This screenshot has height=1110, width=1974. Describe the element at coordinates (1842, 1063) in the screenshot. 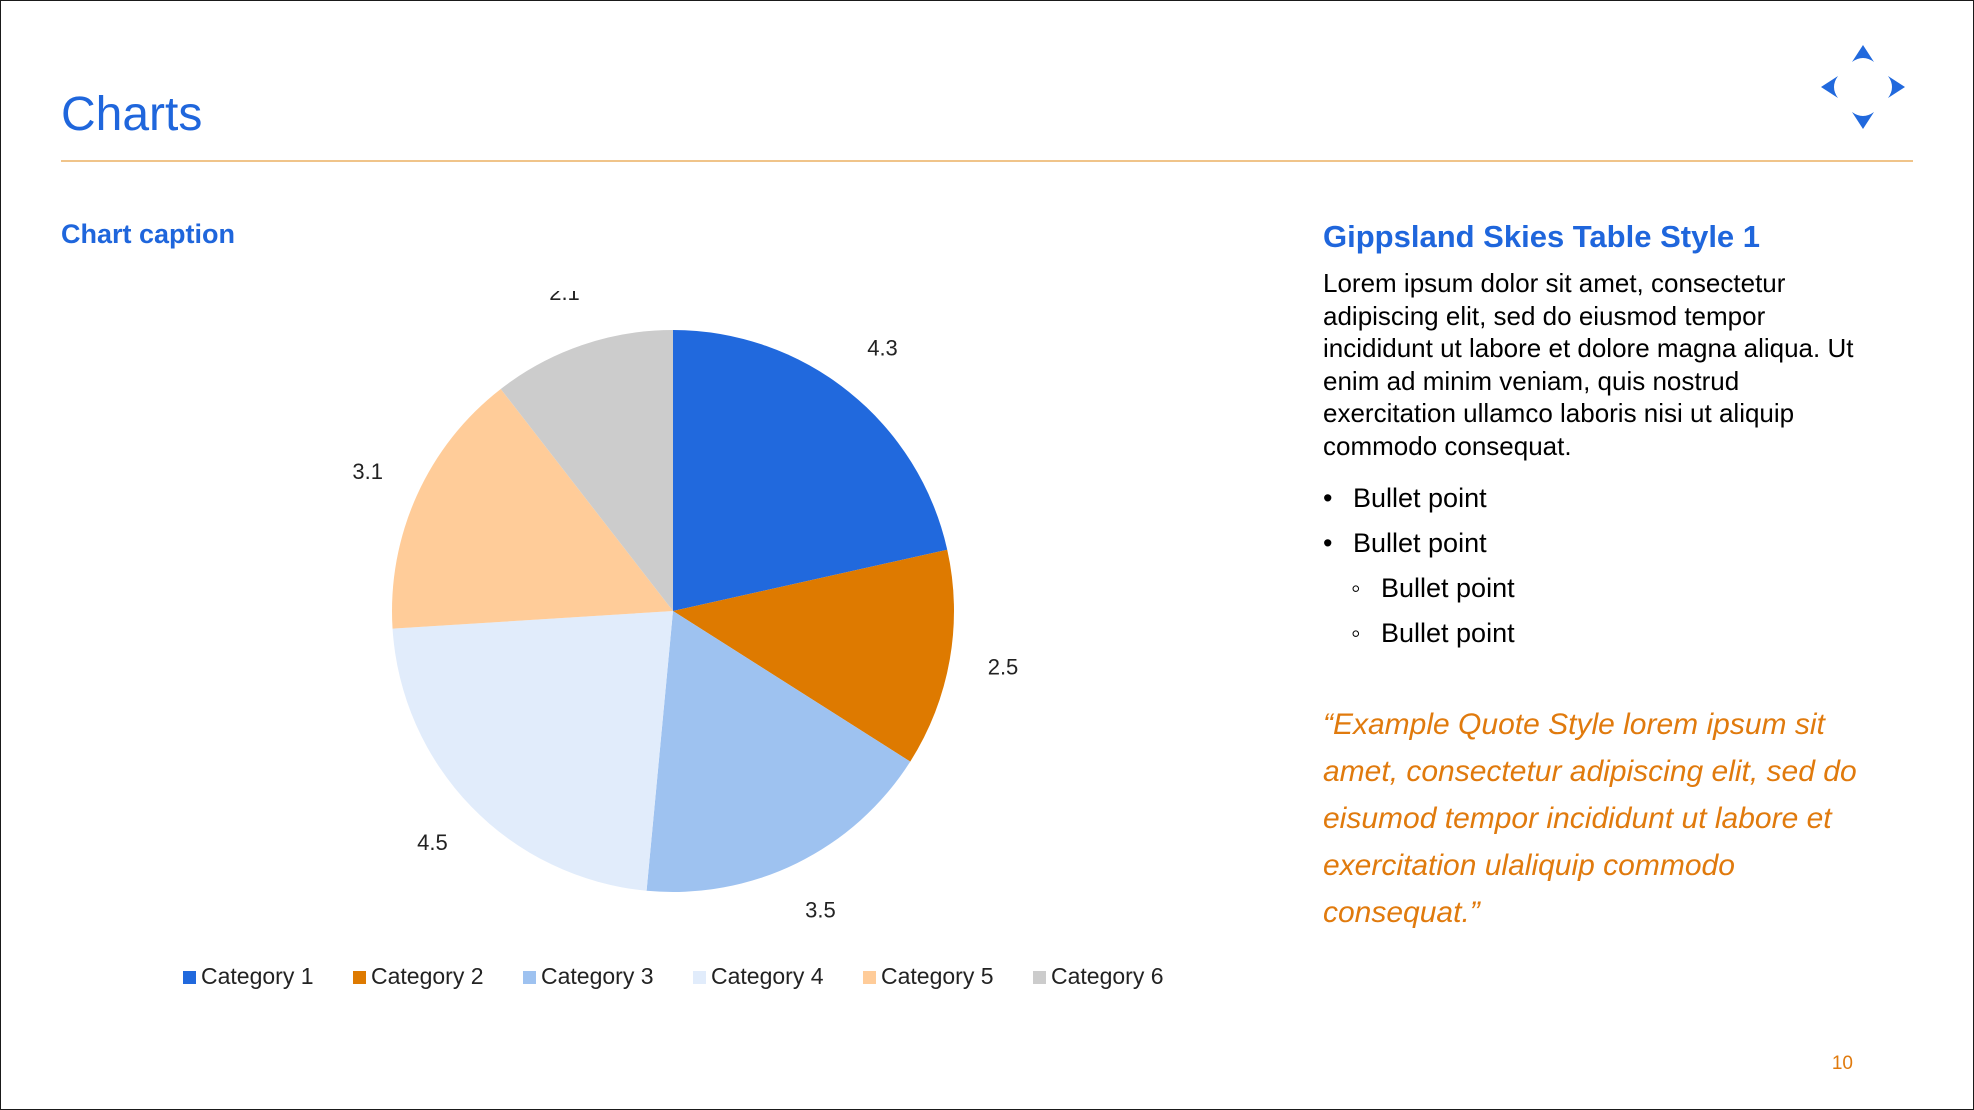

I see `page-number: 10` at that location.